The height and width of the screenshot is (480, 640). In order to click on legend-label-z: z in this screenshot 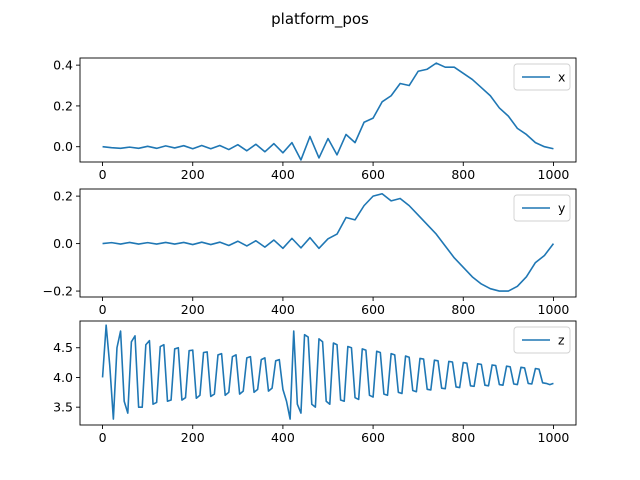, I will do `click(561, 340)`.